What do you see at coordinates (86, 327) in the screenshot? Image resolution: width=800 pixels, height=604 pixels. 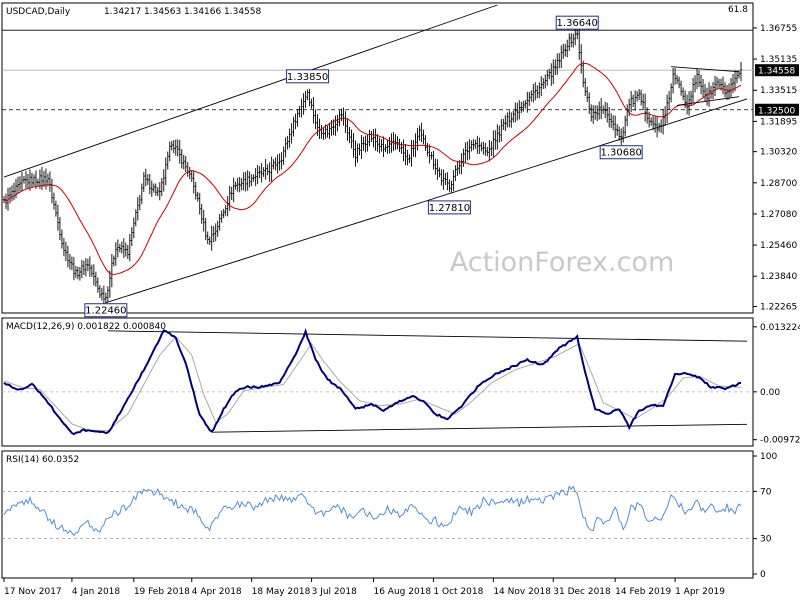 I see `macd-title: MACD(12,26,9) 0.001822 0.000840` at bounding box center [86, 327].